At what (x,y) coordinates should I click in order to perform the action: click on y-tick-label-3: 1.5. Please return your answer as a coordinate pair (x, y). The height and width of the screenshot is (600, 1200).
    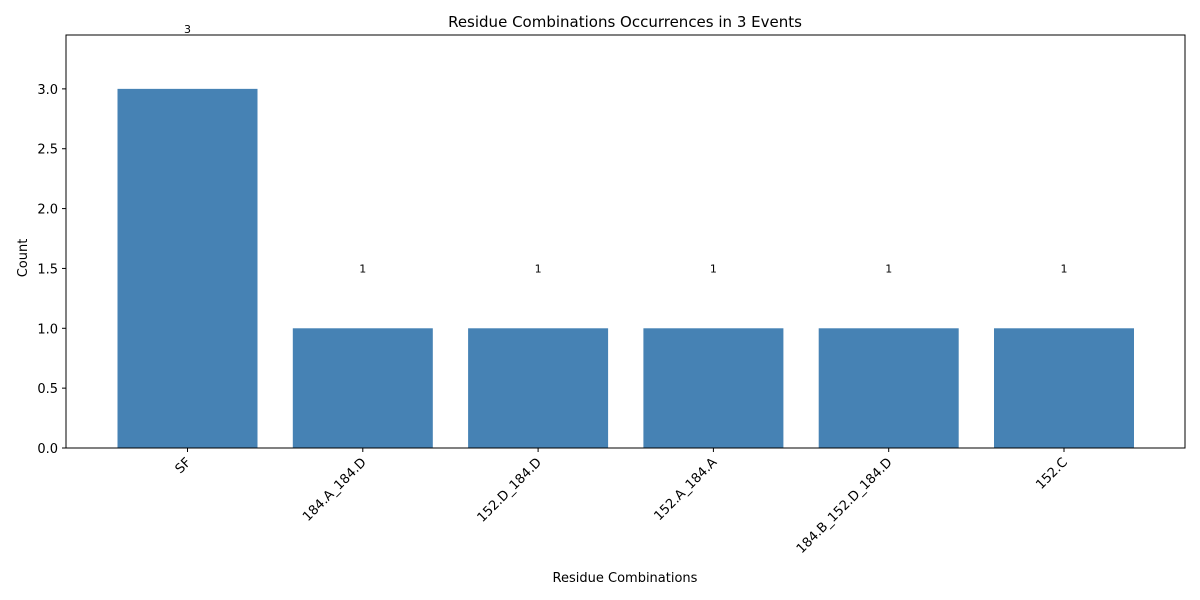
    Looking at the image, I should click on (47, 269).